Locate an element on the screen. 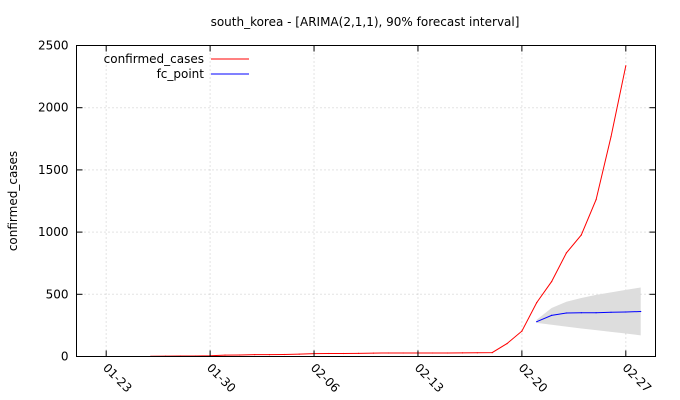 The height and width of the screenshot is (400, 680). y-tick-label: 1000 is located at coordinates (53, 232).